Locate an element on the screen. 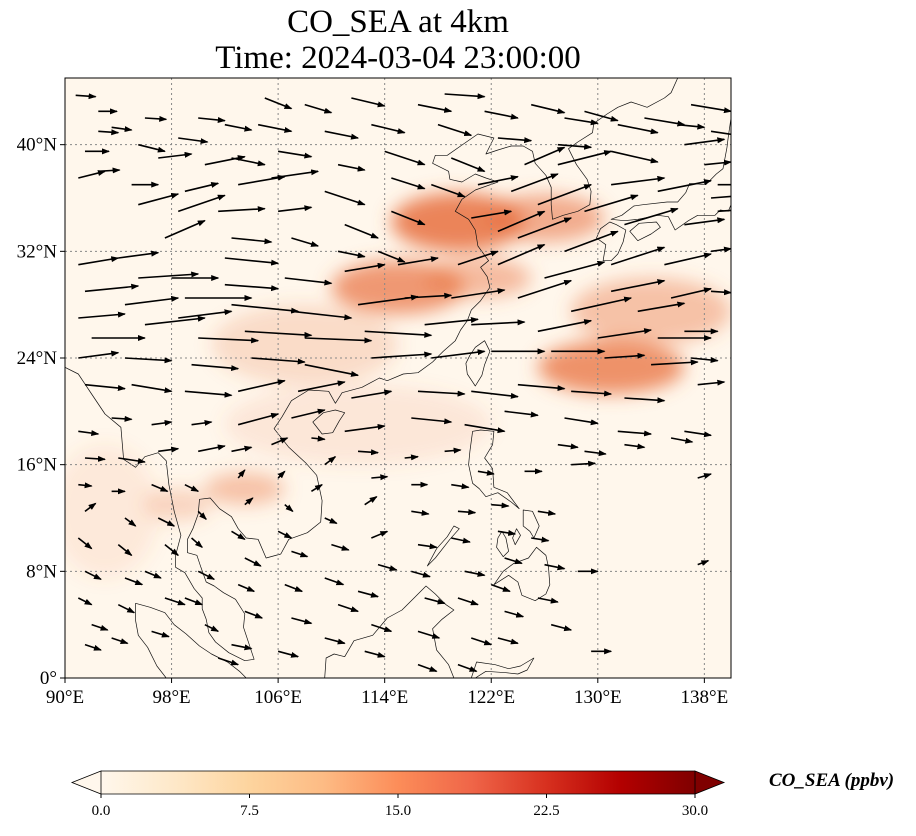 The width and height of the screenshot is (916, 836). lon-tick-label: 106°E is located at coordinates (278, 697).